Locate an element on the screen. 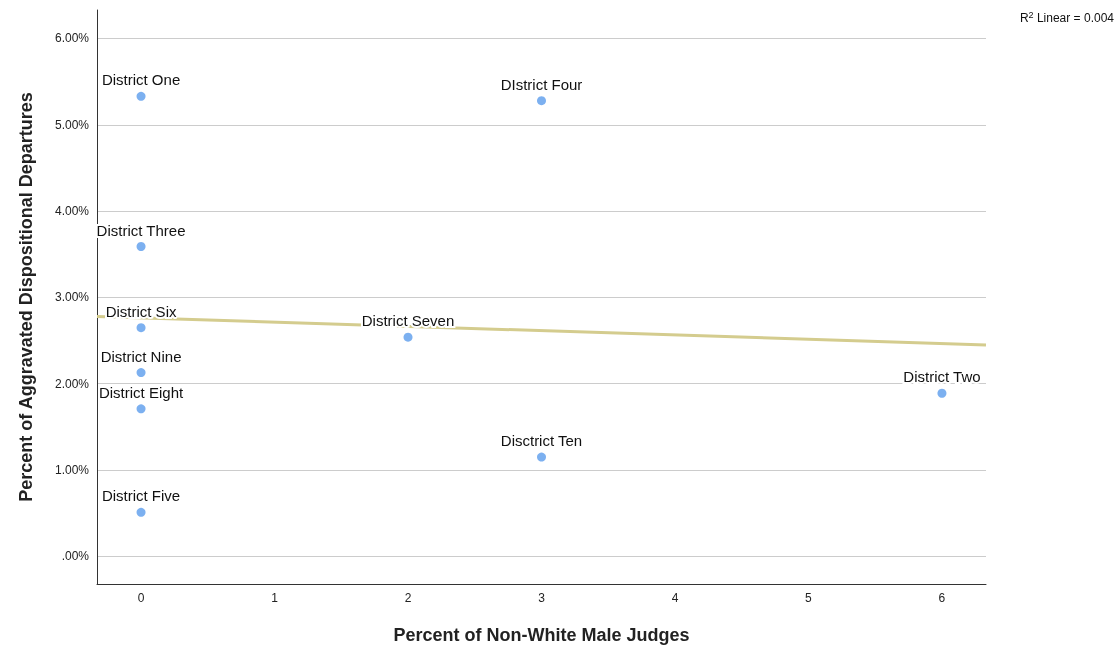 This screenshot has width=1120, height=650. x-tick-label: 1 is located at coordinates (275, 598).